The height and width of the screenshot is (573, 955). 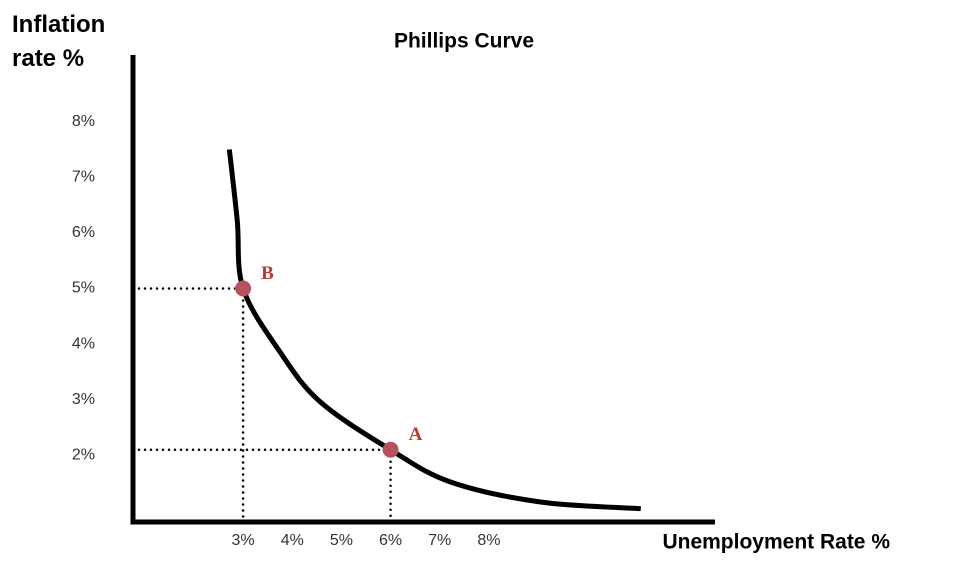 What do you see at coordinates (464, 41) in the screenshot?
I see `chart-title: Phillips Curve` at bounding box center [464, 41].